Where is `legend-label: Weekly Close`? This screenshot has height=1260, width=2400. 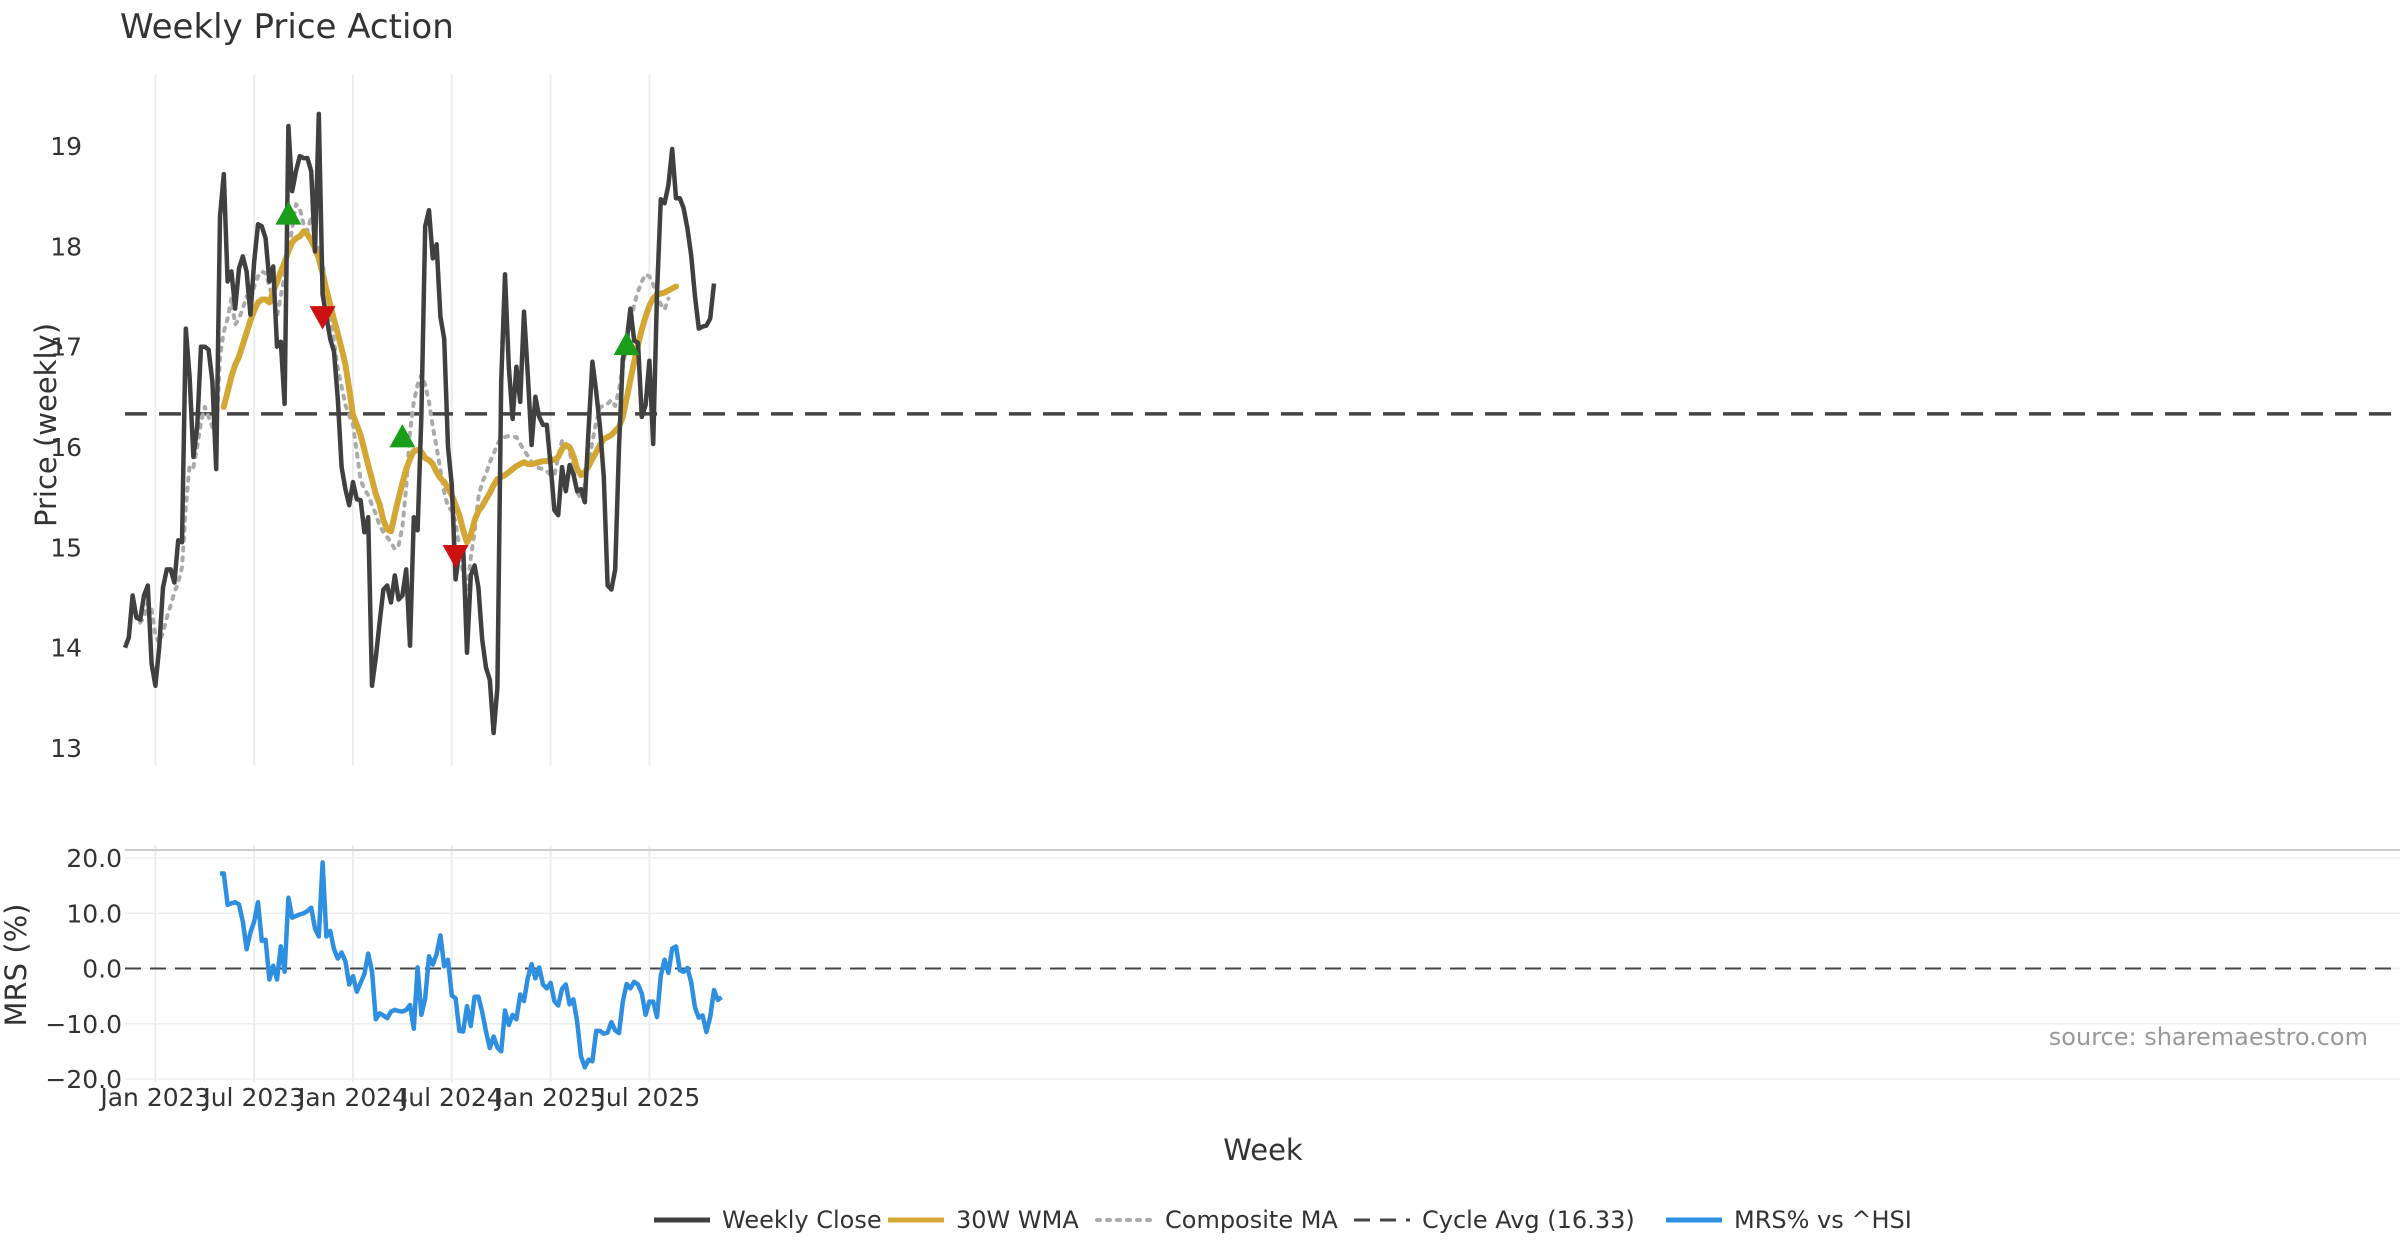 legend-label: Weekly Close is located at coordinates (802, 1220).